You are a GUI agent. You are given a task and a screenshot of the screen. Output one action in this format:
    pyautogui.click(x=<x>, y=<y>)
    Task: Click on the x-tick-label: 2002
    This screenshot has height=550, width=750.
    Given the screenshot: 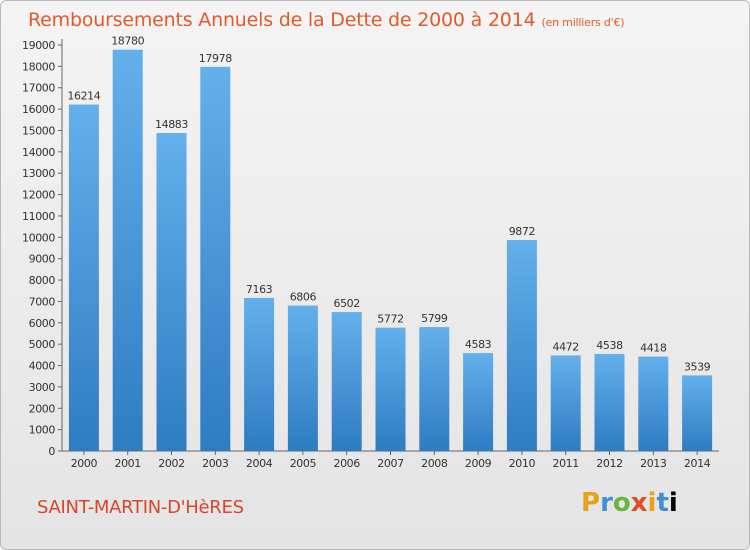 What is the action you would take?
    pyautogui.click(x=171, y=463)
    